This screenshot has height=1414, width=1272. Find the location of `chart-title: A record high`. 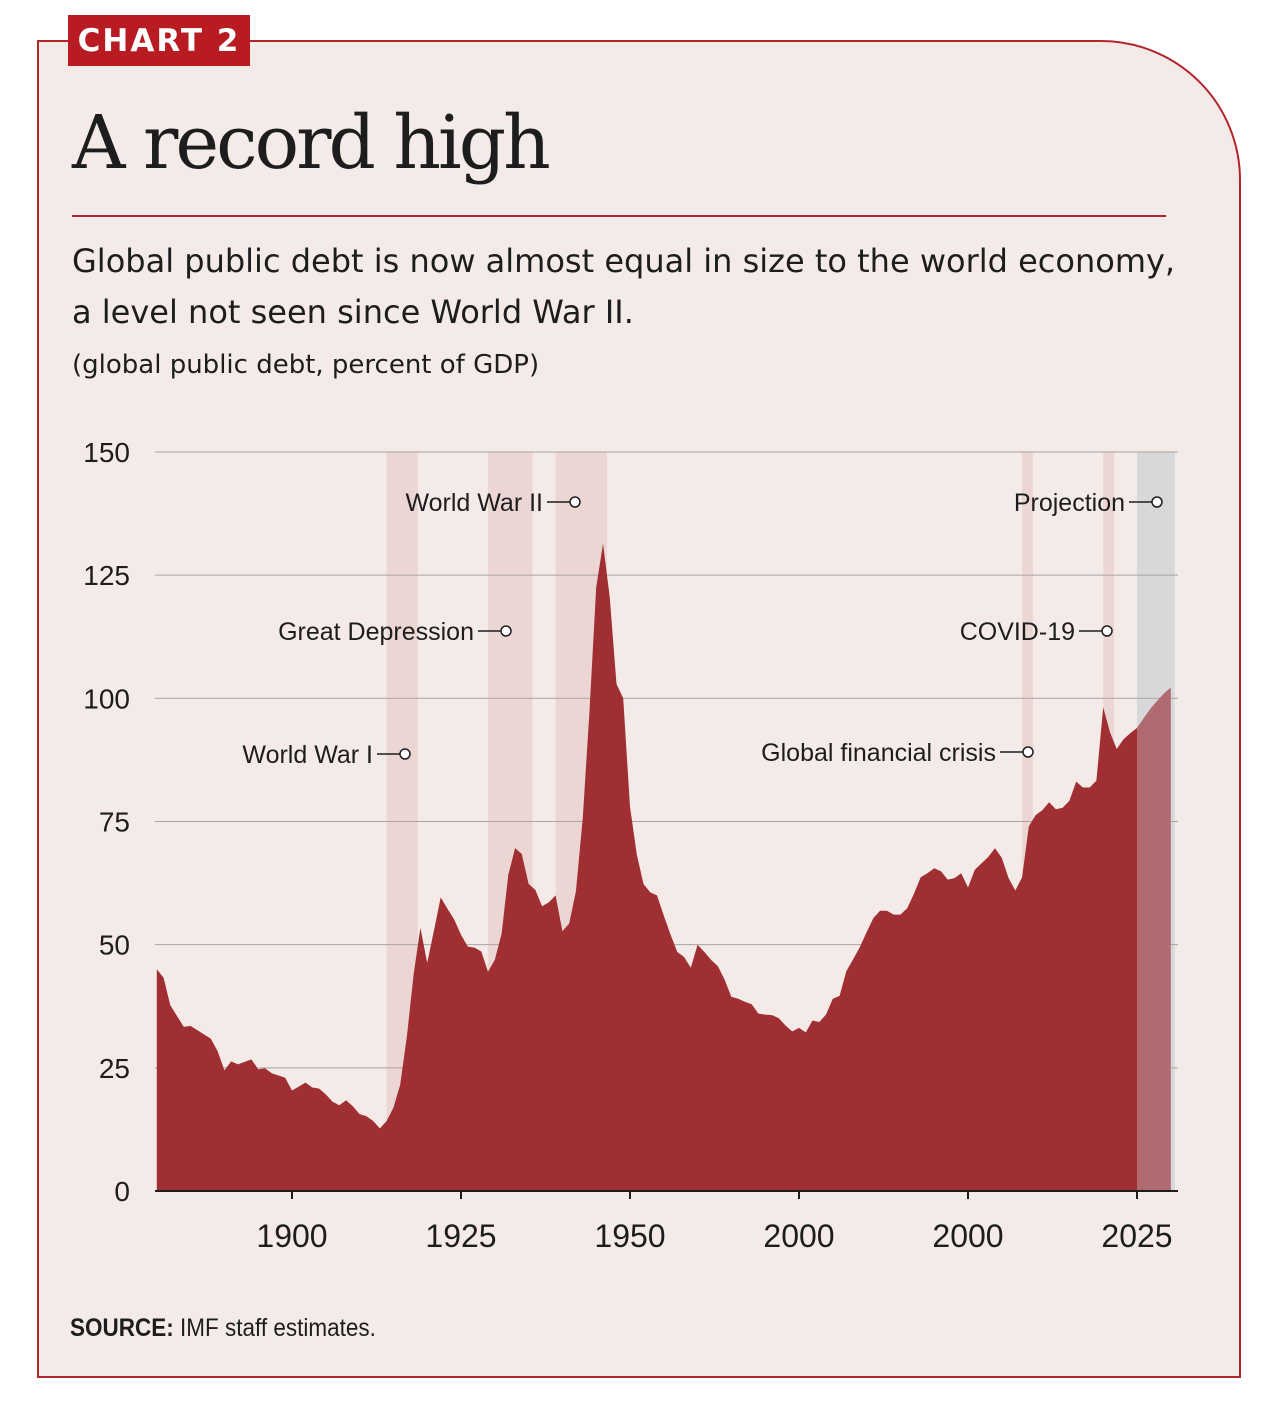

chart-title: A record high is located at coordinates (311, 143).